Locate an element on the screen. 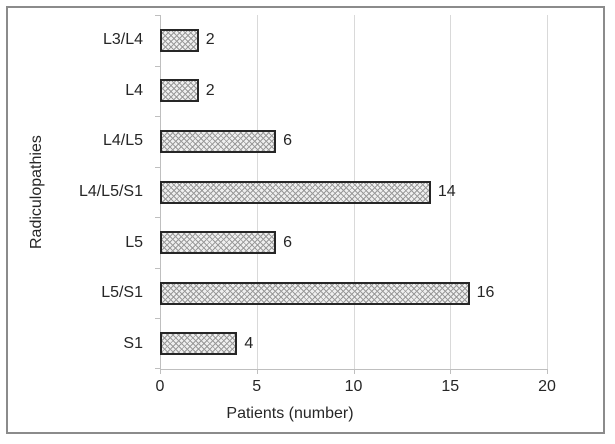  x-tick-label: 5 is located at coordinates (257, 386).